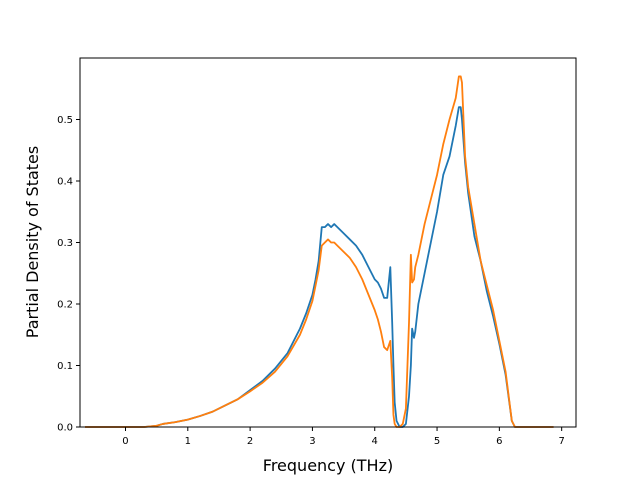 The height and width of the screenshot is (480, 640). I want to click on y-tick-label: 0.1, so click(65, 366).